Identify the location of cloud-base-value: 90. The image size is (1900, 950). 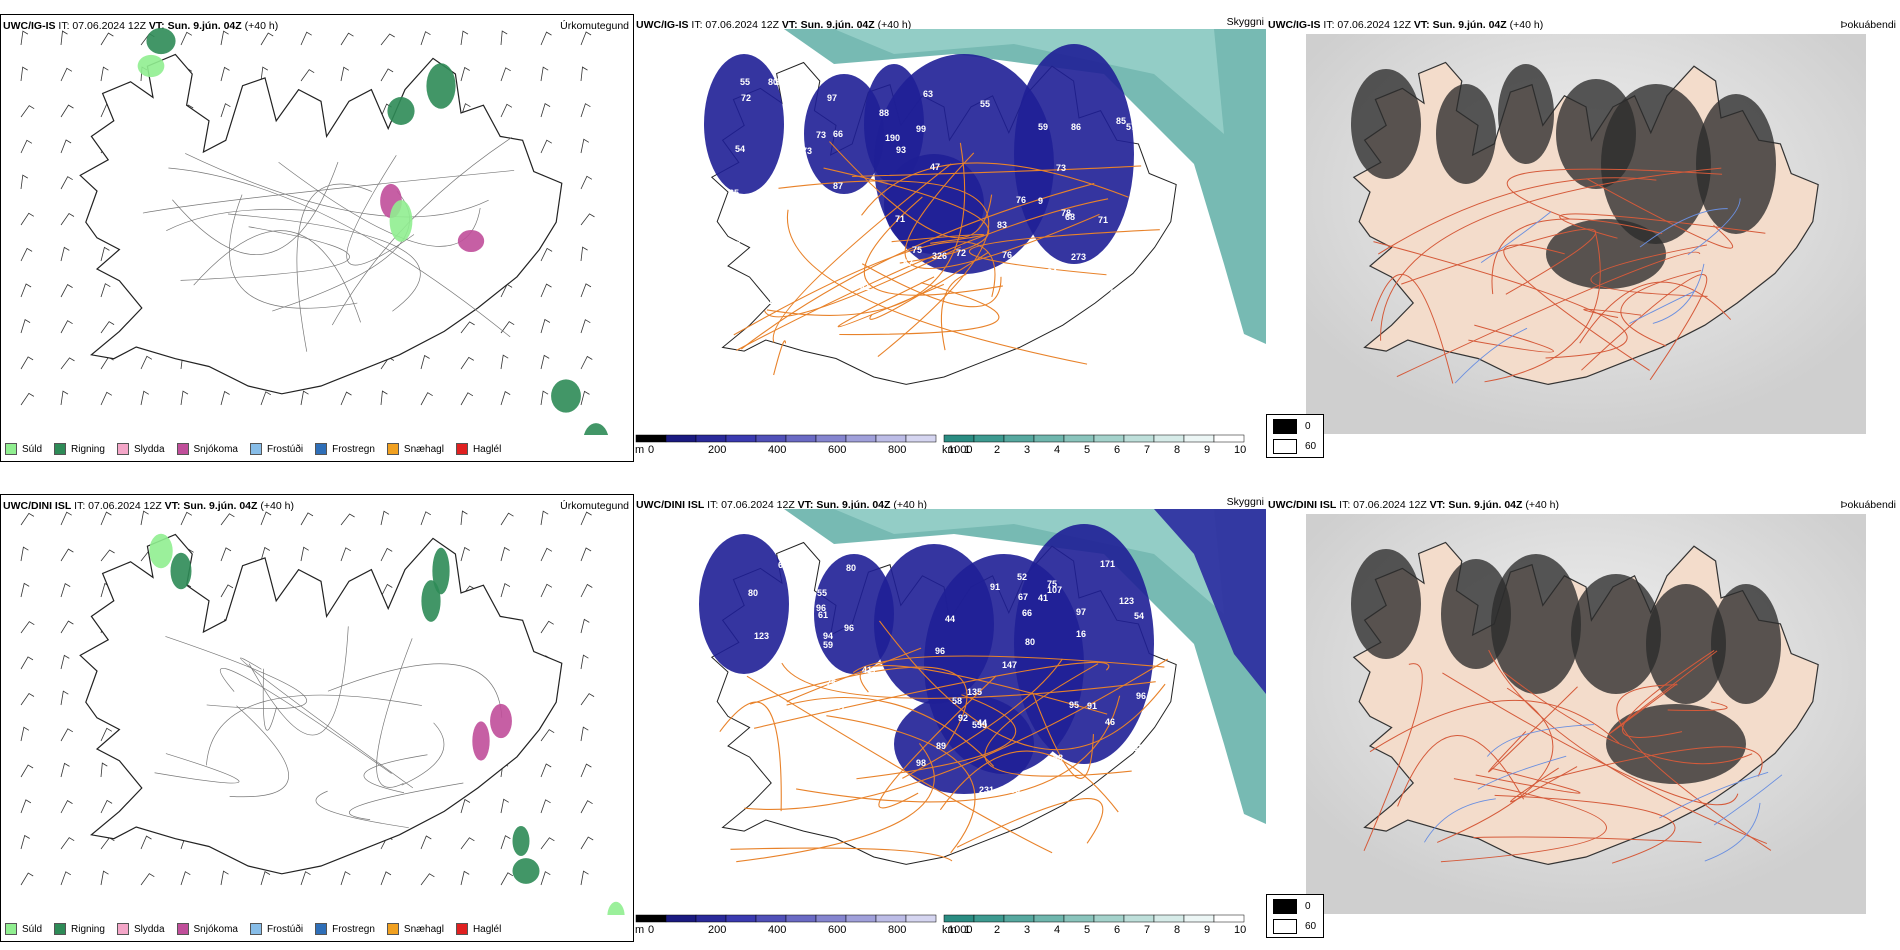
(835, 785).